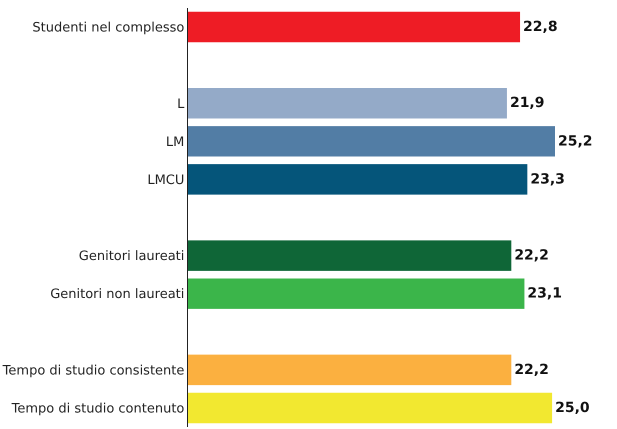 The image size is (617, 429). Describe the element at coordinates (575, 141) in the screenshot. I see `data-label: 25,2` at that location.